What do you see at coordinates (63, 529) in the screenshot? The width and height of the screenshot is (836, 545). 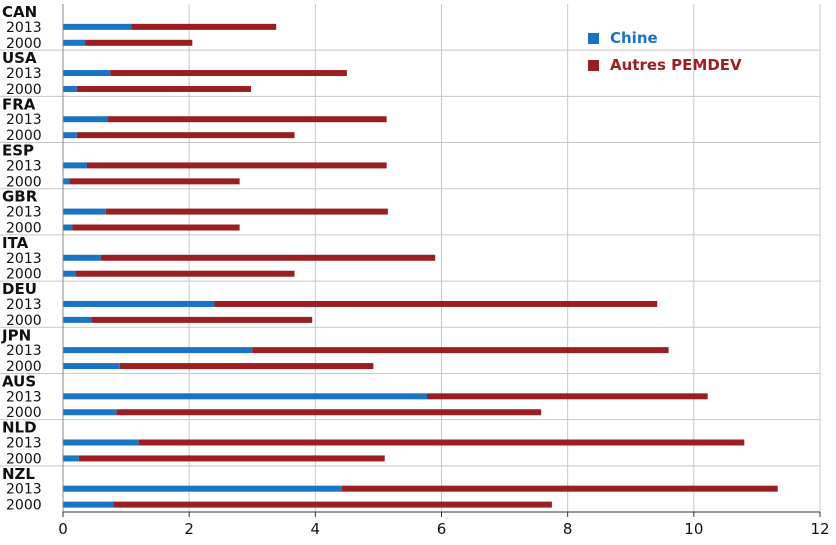 I see `x-tick-label: 0` at bounding box center [63, 529].